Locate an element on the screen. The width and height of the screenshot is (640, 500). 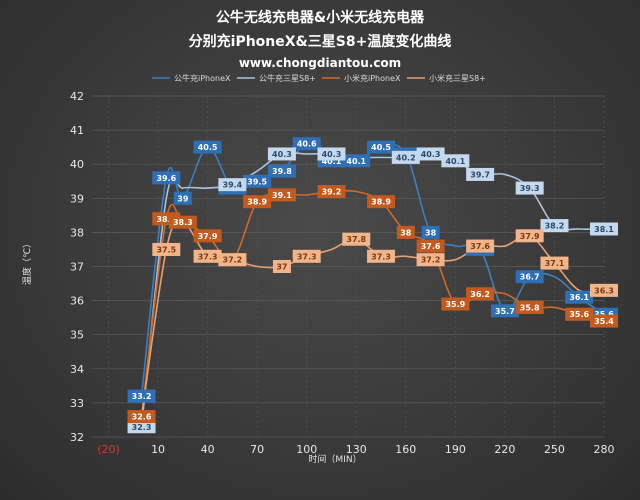
data-label-text: 37.6 is located at coordinates (431, 246).